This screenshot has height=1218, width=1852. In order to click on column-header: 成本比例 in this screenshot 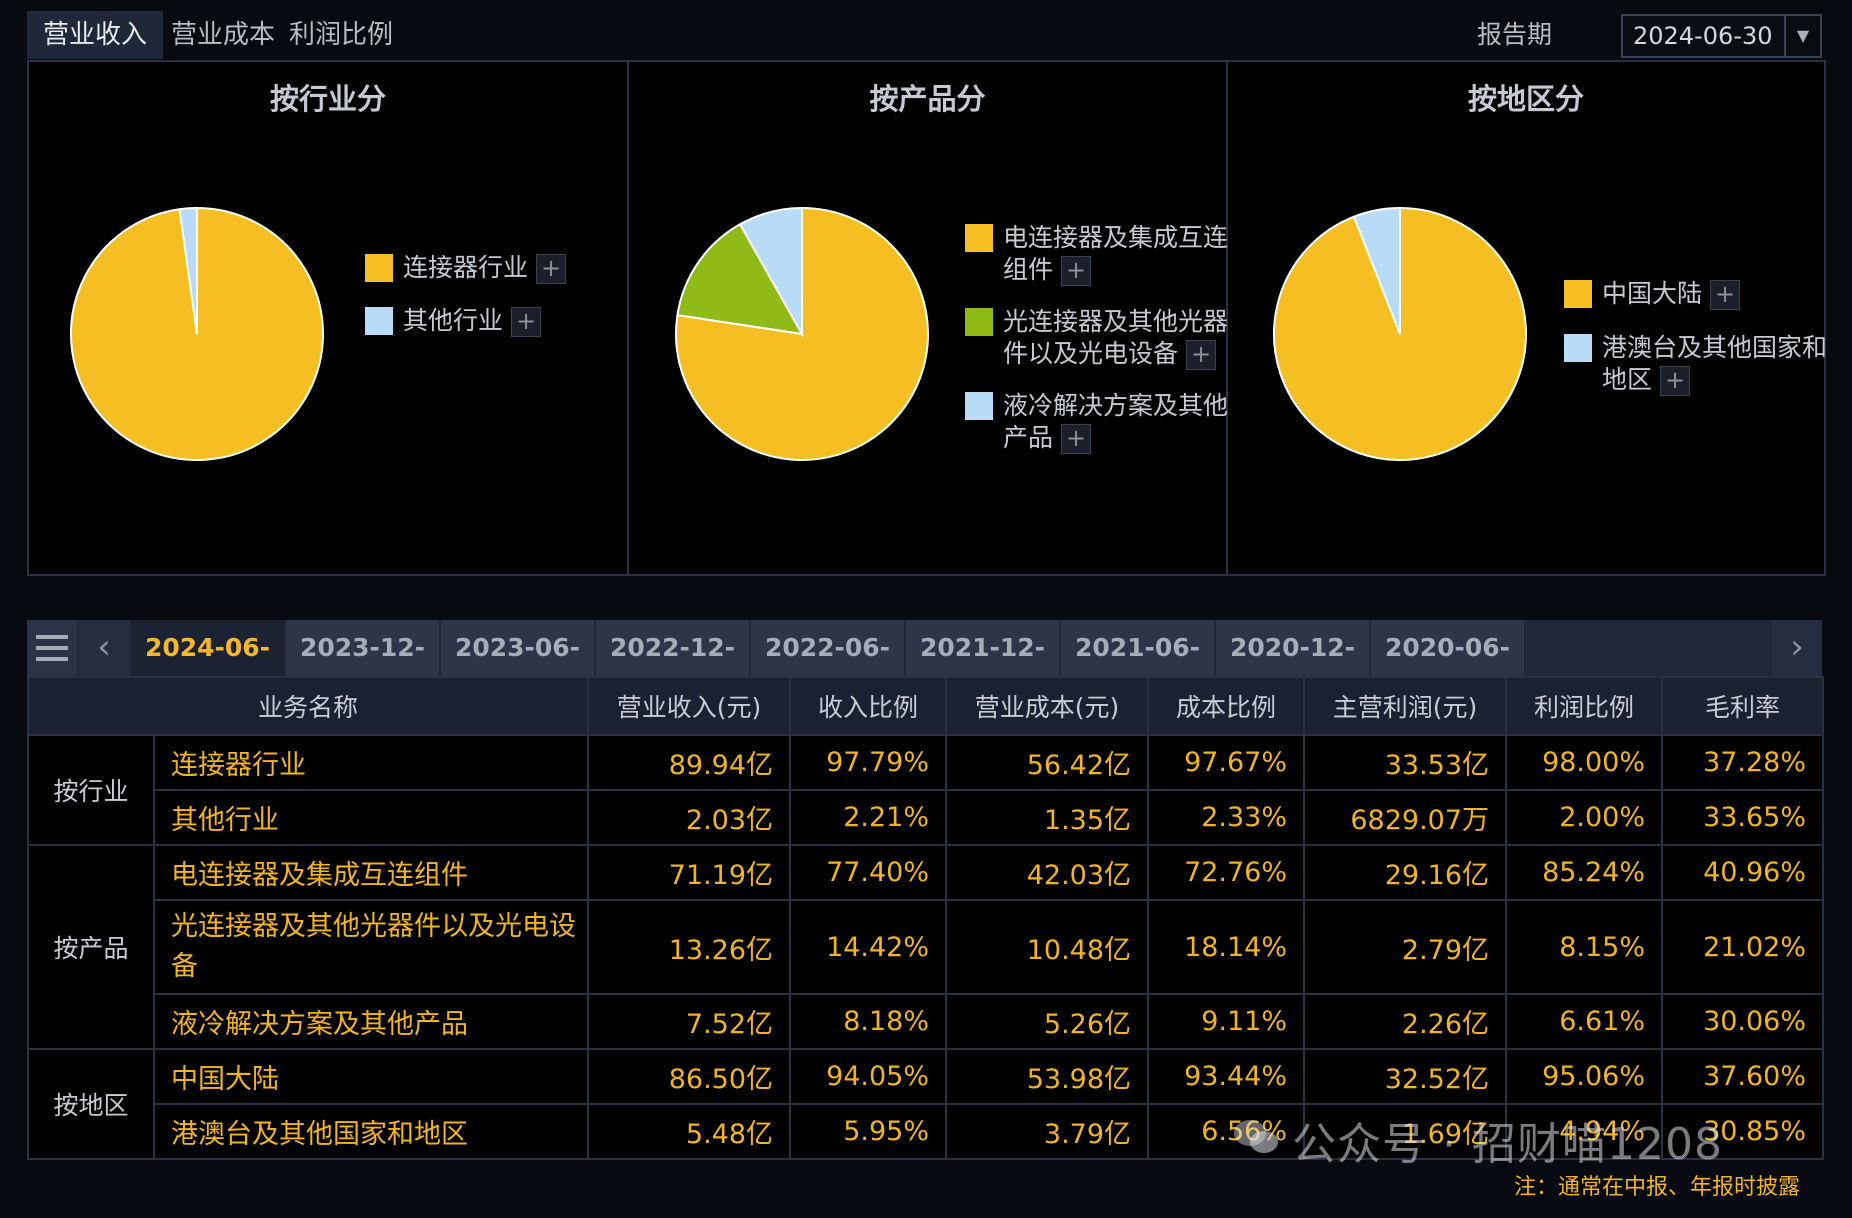, I will do `click(1226, 706)`.